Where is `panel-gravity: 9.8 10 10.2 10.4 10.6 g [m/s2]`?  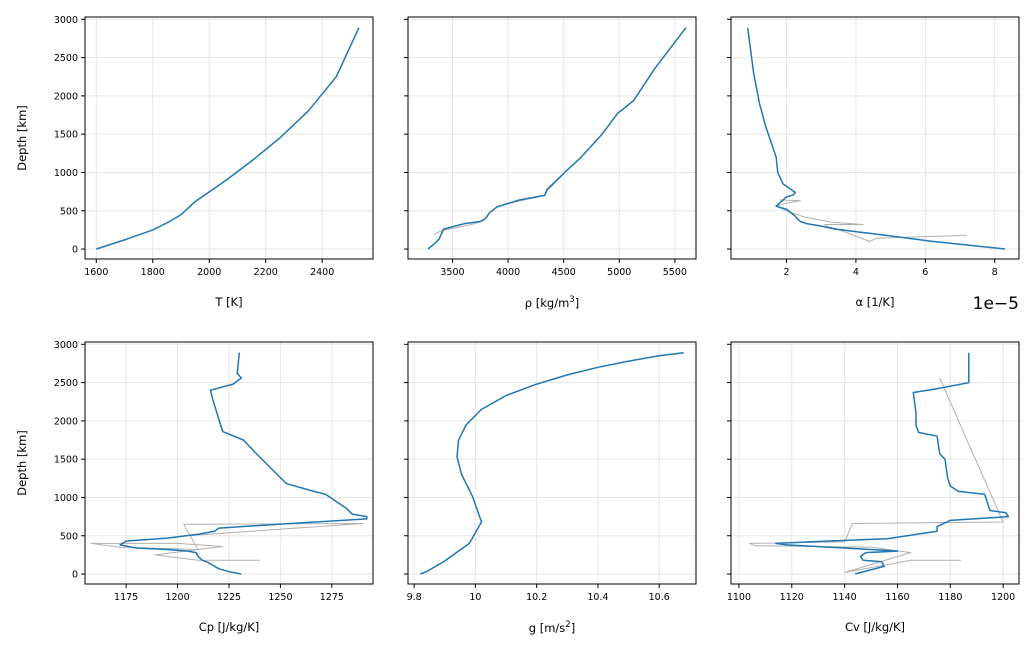 panel-gravity: 9.8 10 10.2 10.4 10.6 g [m/s2] is located at coordinates (550, 488).